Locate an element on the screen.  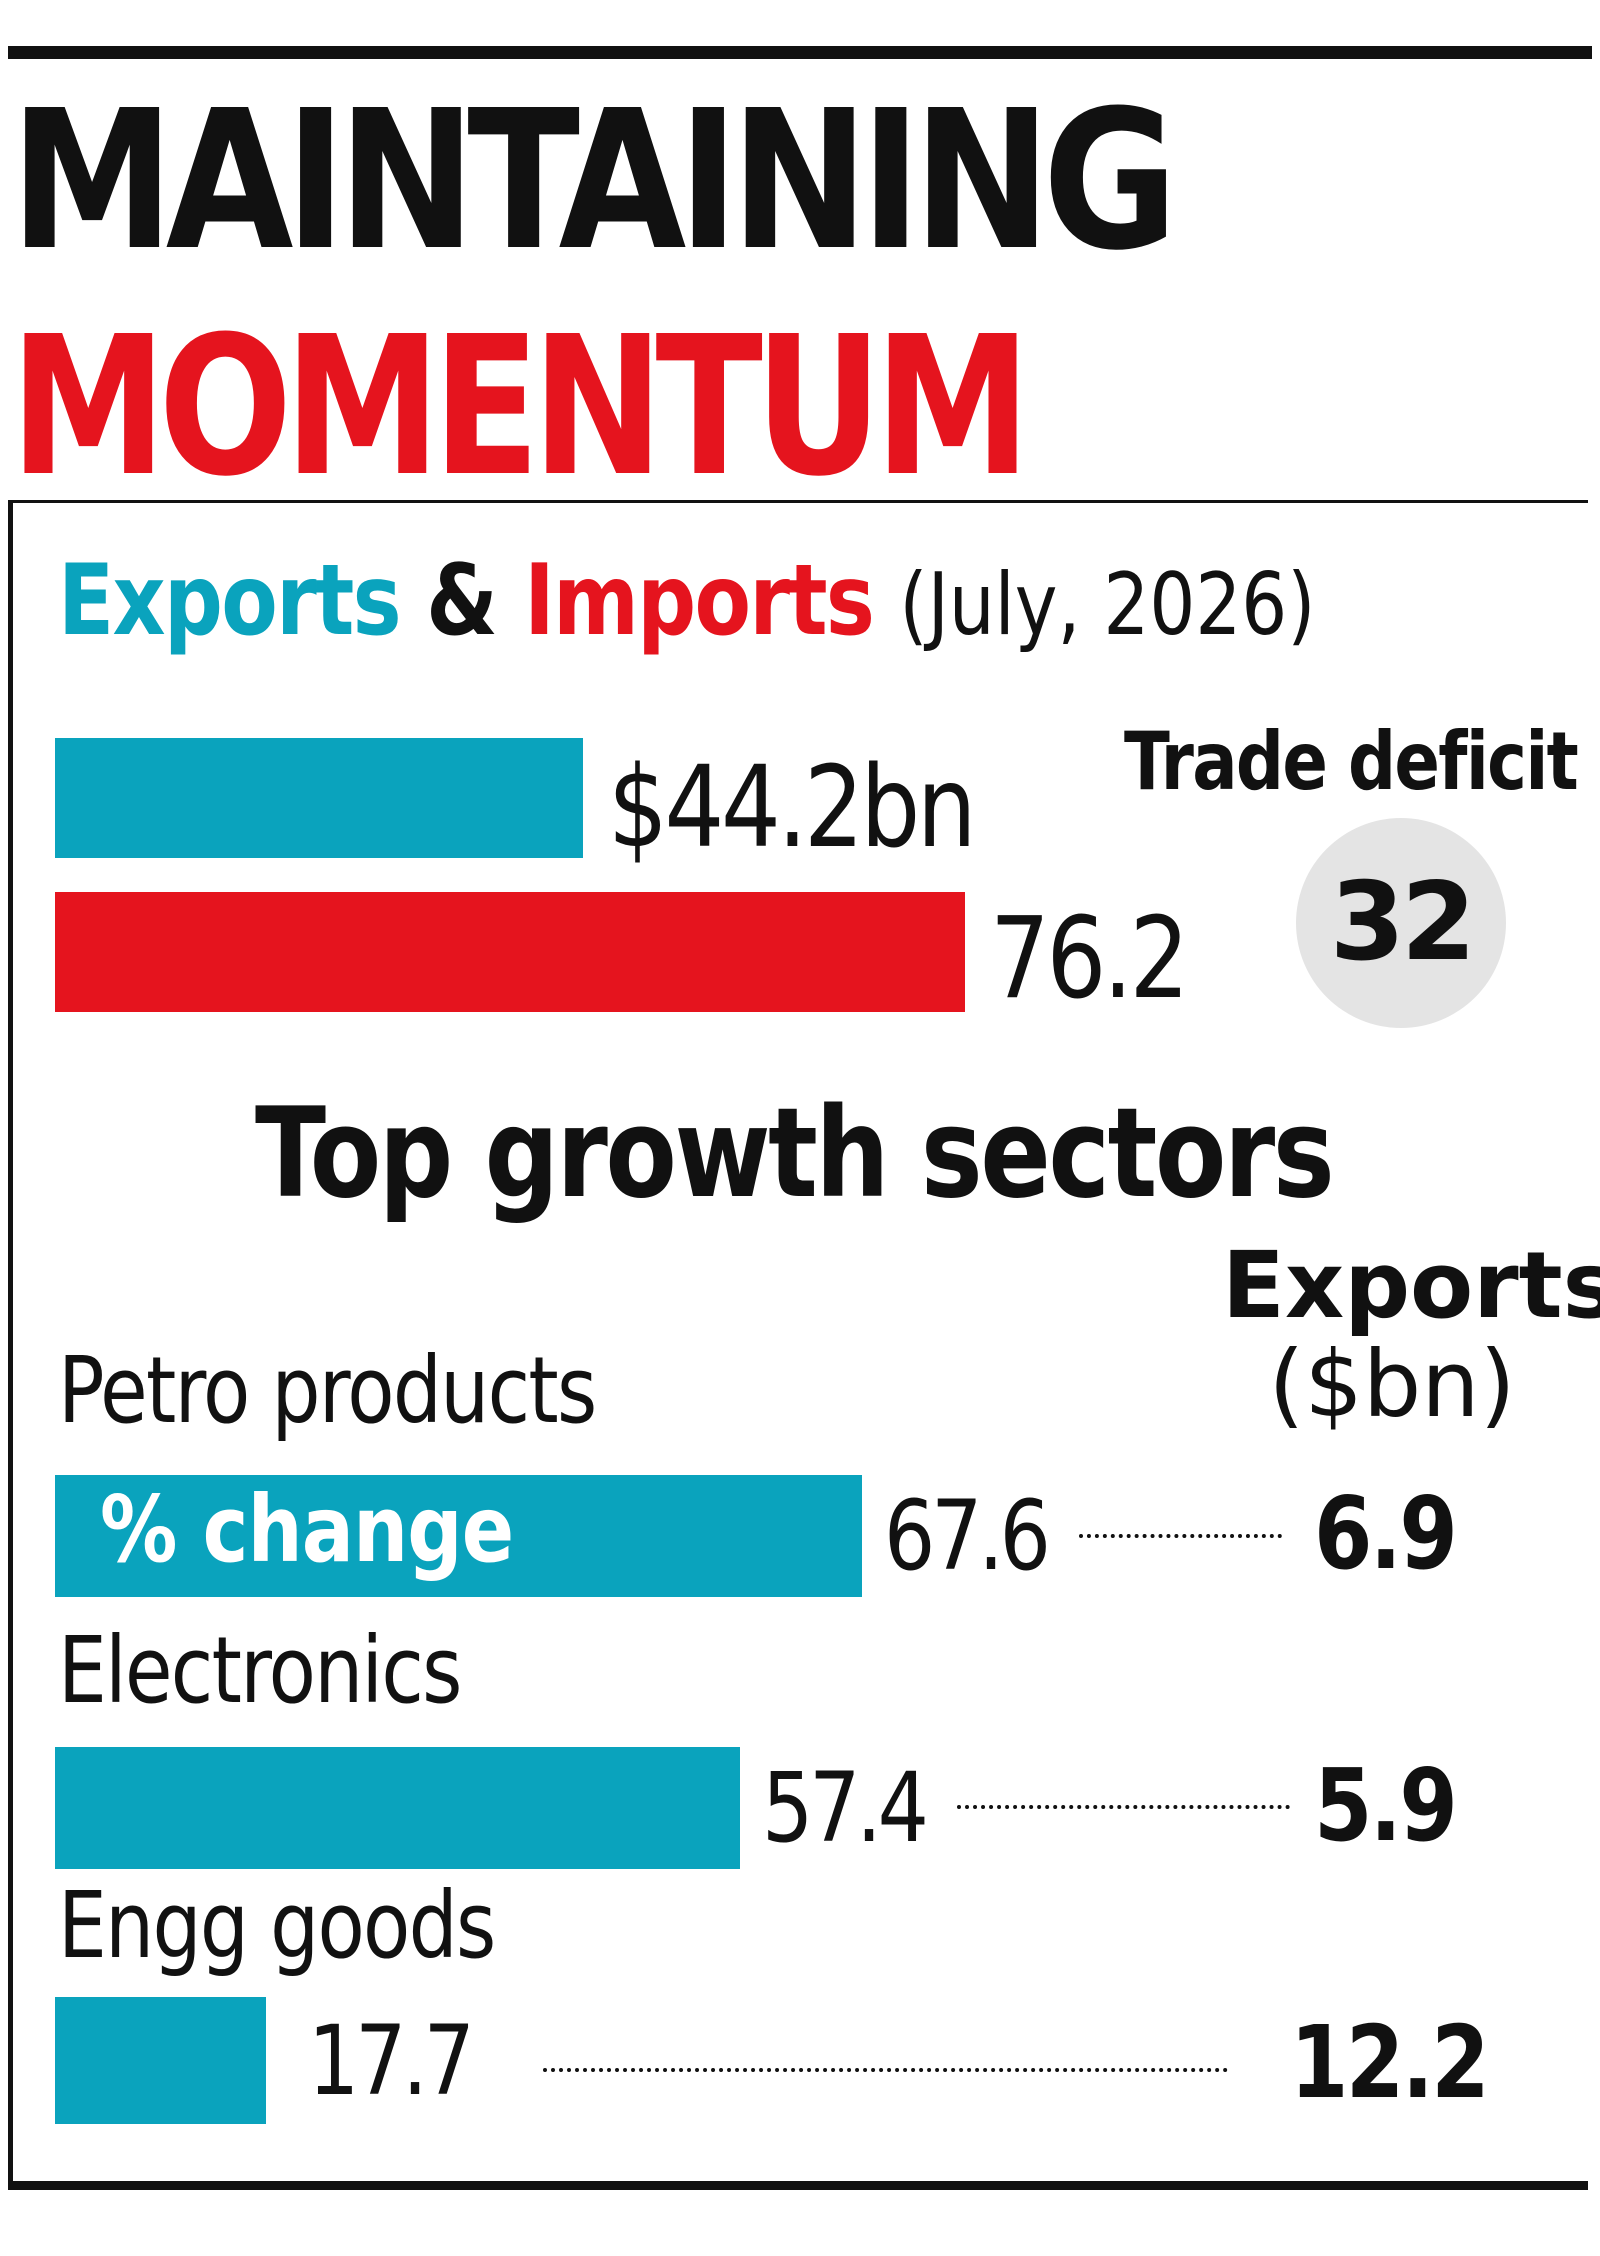
trade-deficit-label: Trade deficit is located at coordinates (1351, 761).